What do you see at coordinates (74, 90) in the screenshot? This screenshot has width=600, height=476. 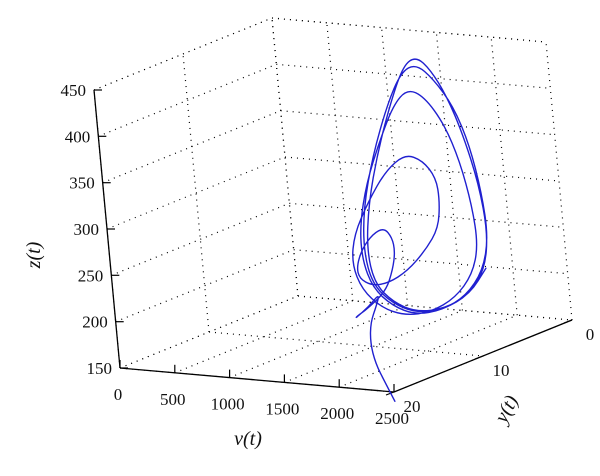 I see `z-tick-label-6: 450` at bounding box center [74, 90].